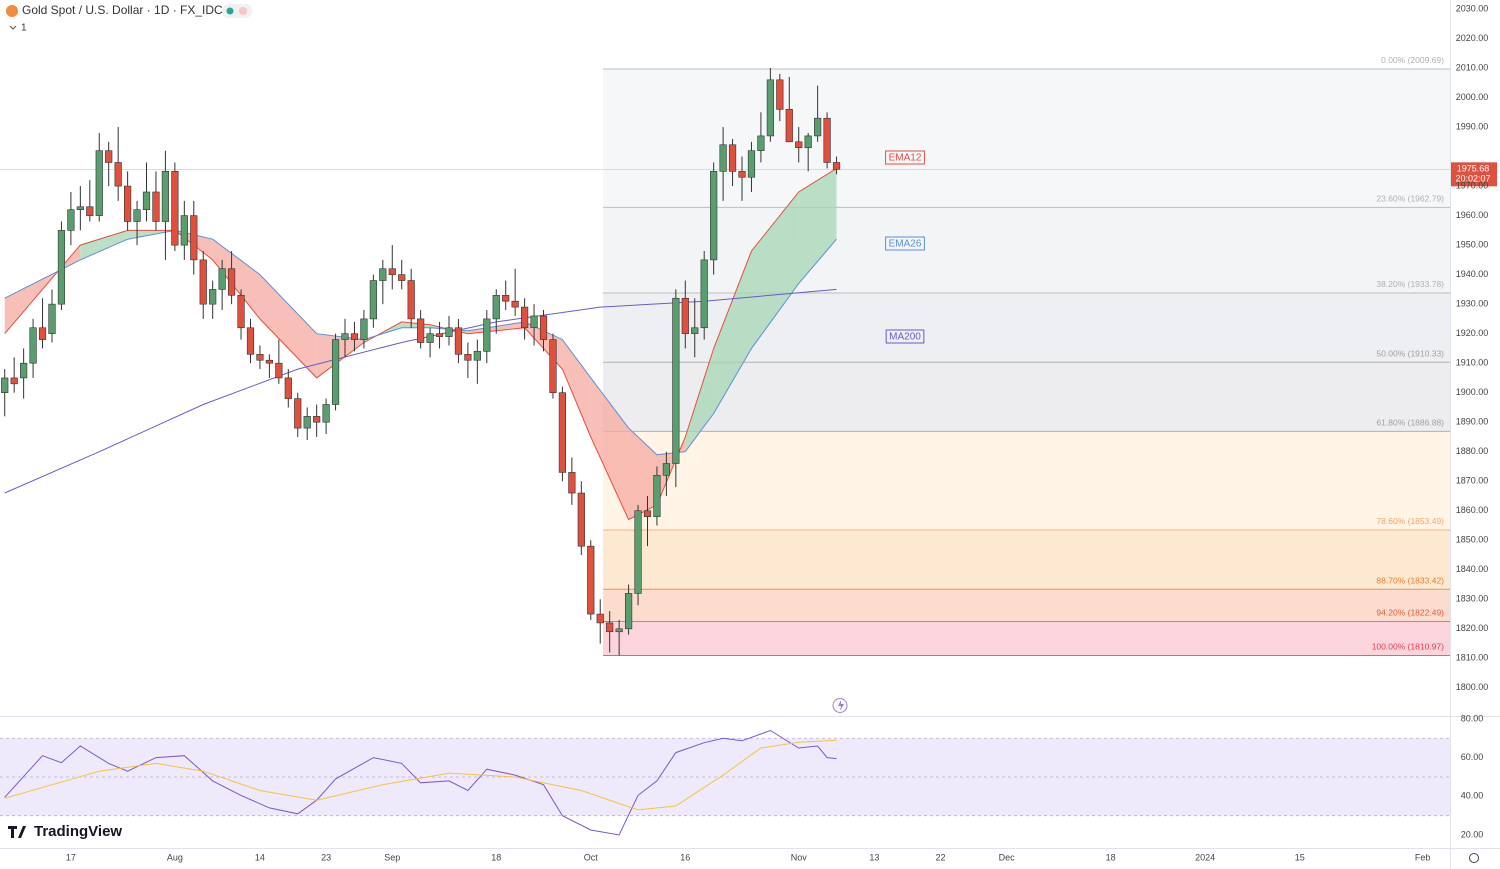  Describe the element at coordinates (1472, 834) in the screenshot. I see `y-tick-label: 20.00` at that location.